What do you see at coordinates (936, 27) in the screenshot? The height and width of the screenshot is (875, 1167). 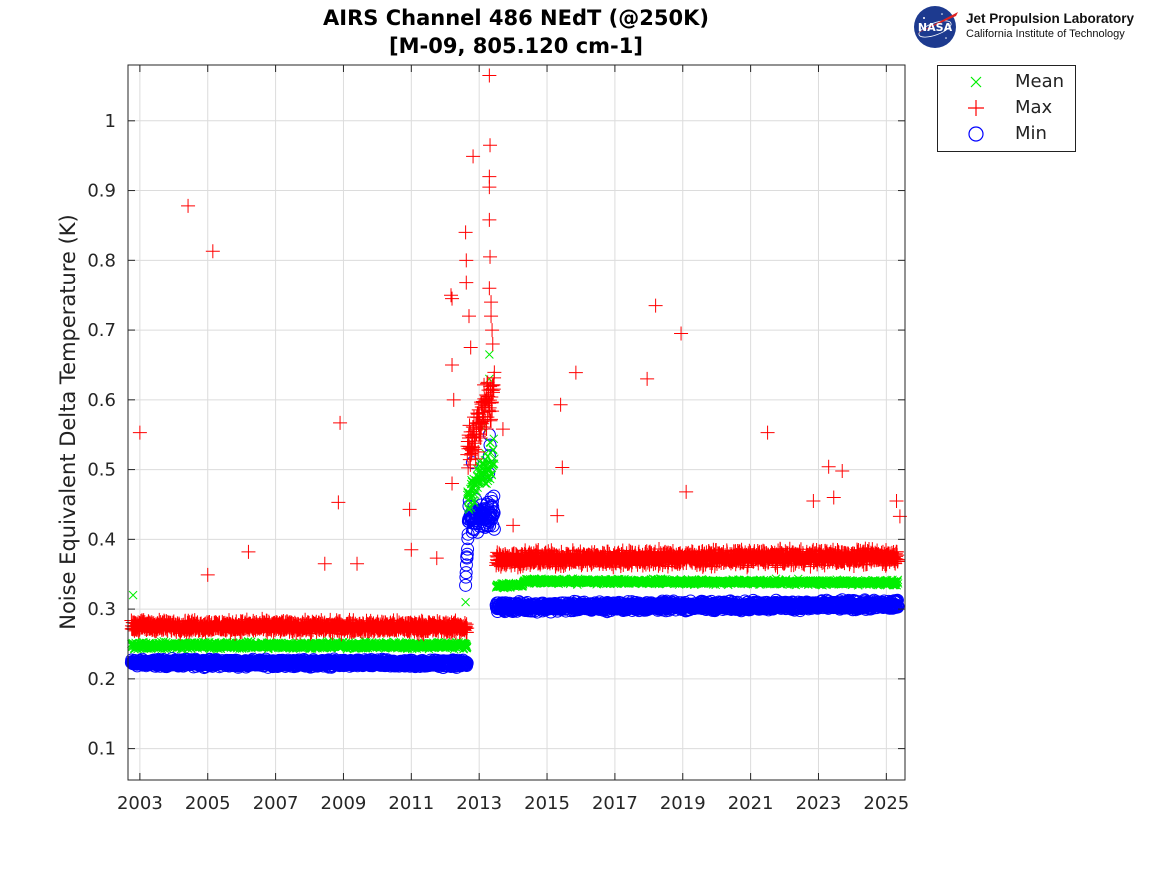 I see `nasa-meatball-icon: NASA` at bounding box center [936, 27].